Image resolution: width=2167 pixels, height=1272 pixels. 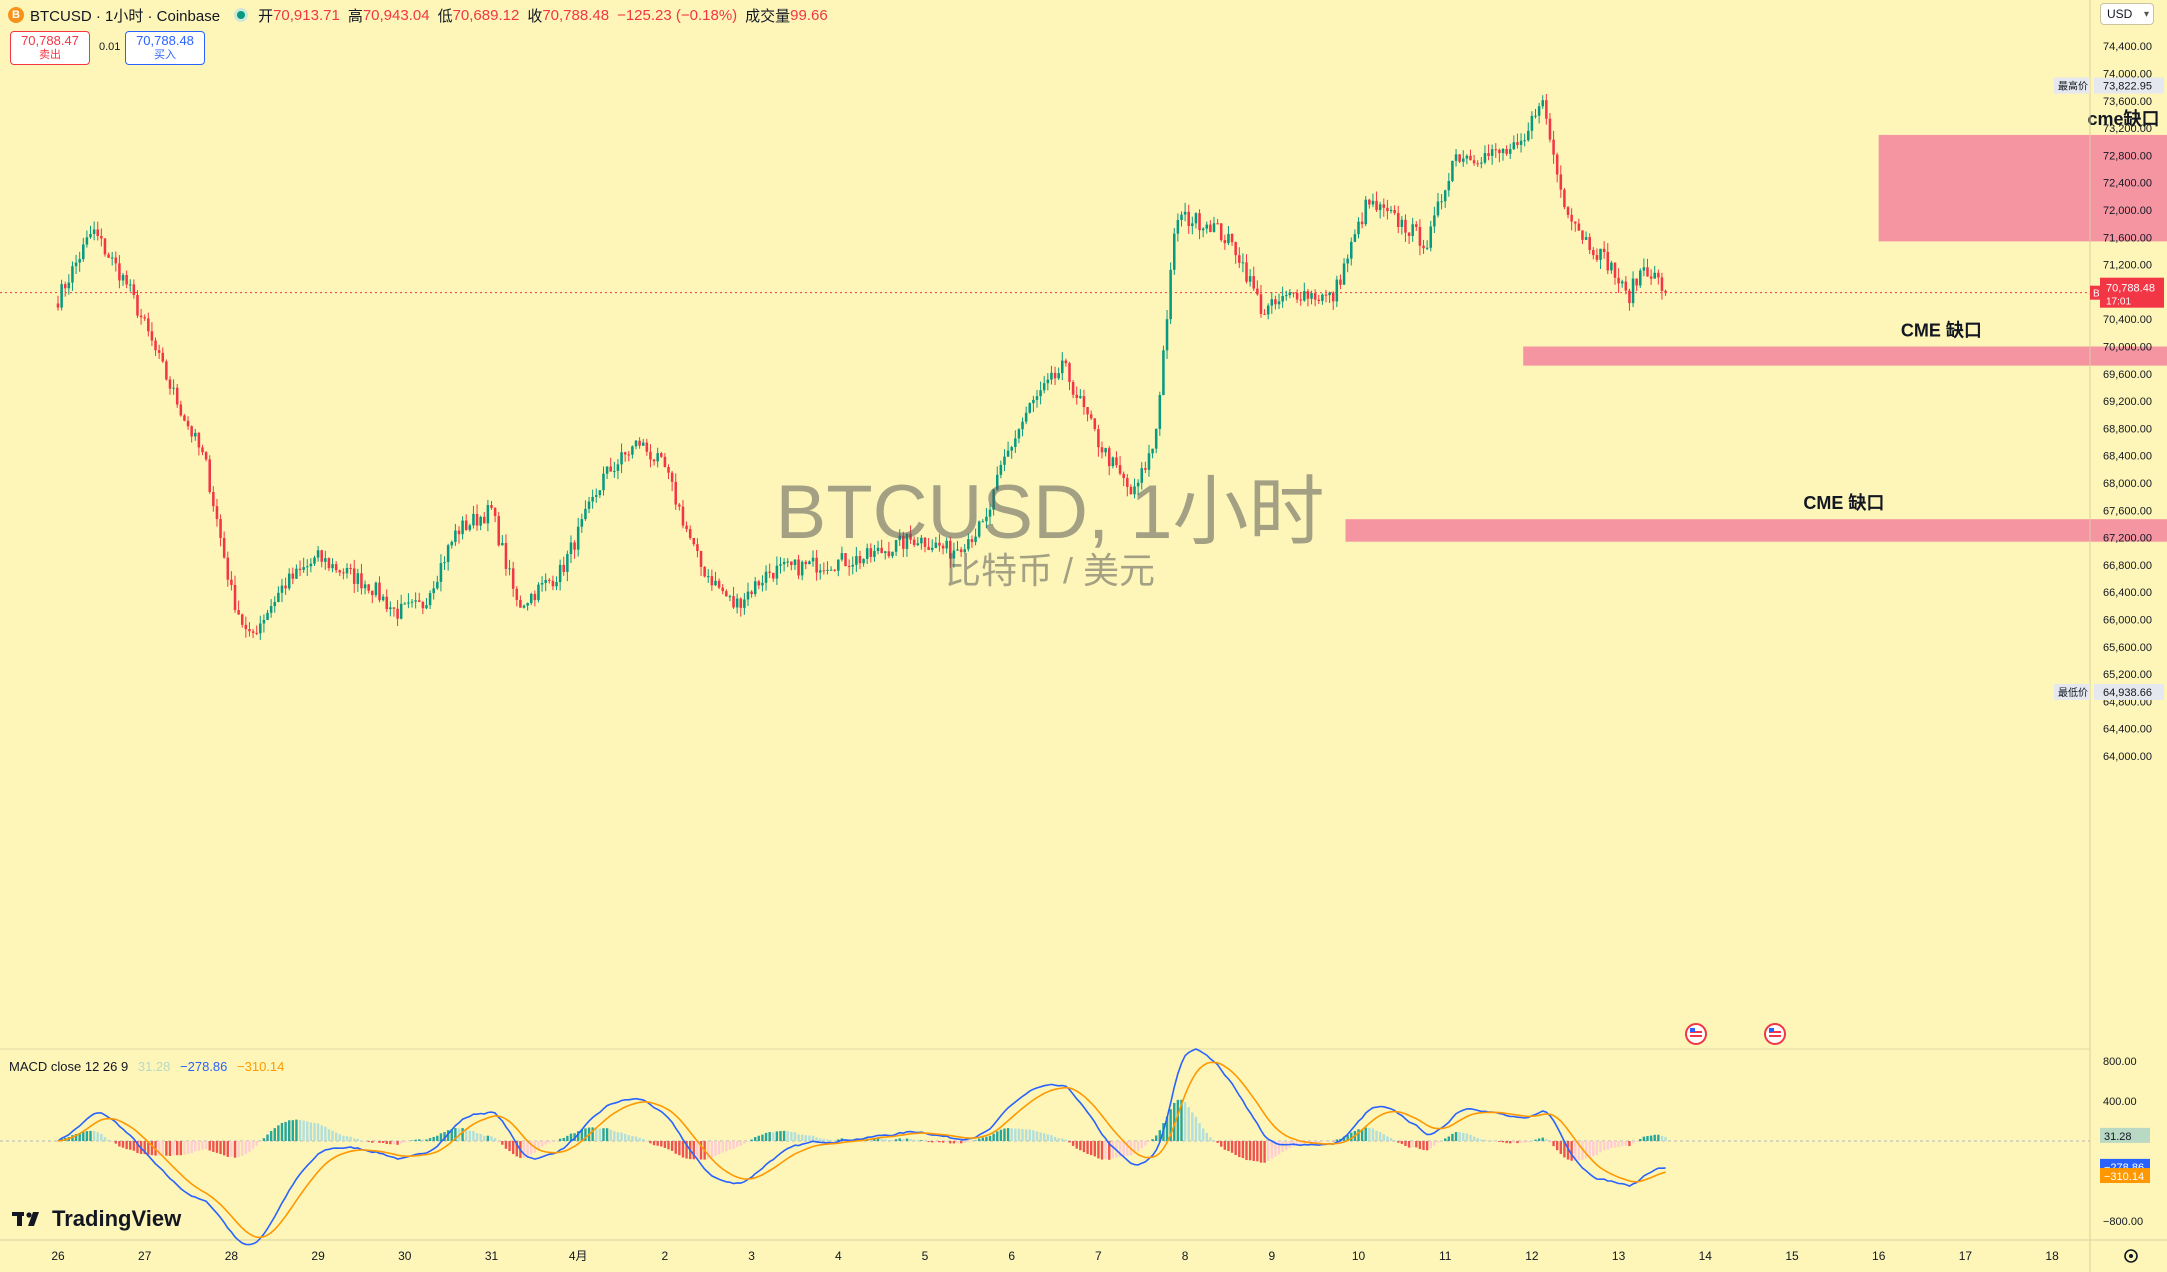 What do you see at coordinates (241, 15) in the screenshot?
I see `market-status-icon` at bounding box center [241, 15].